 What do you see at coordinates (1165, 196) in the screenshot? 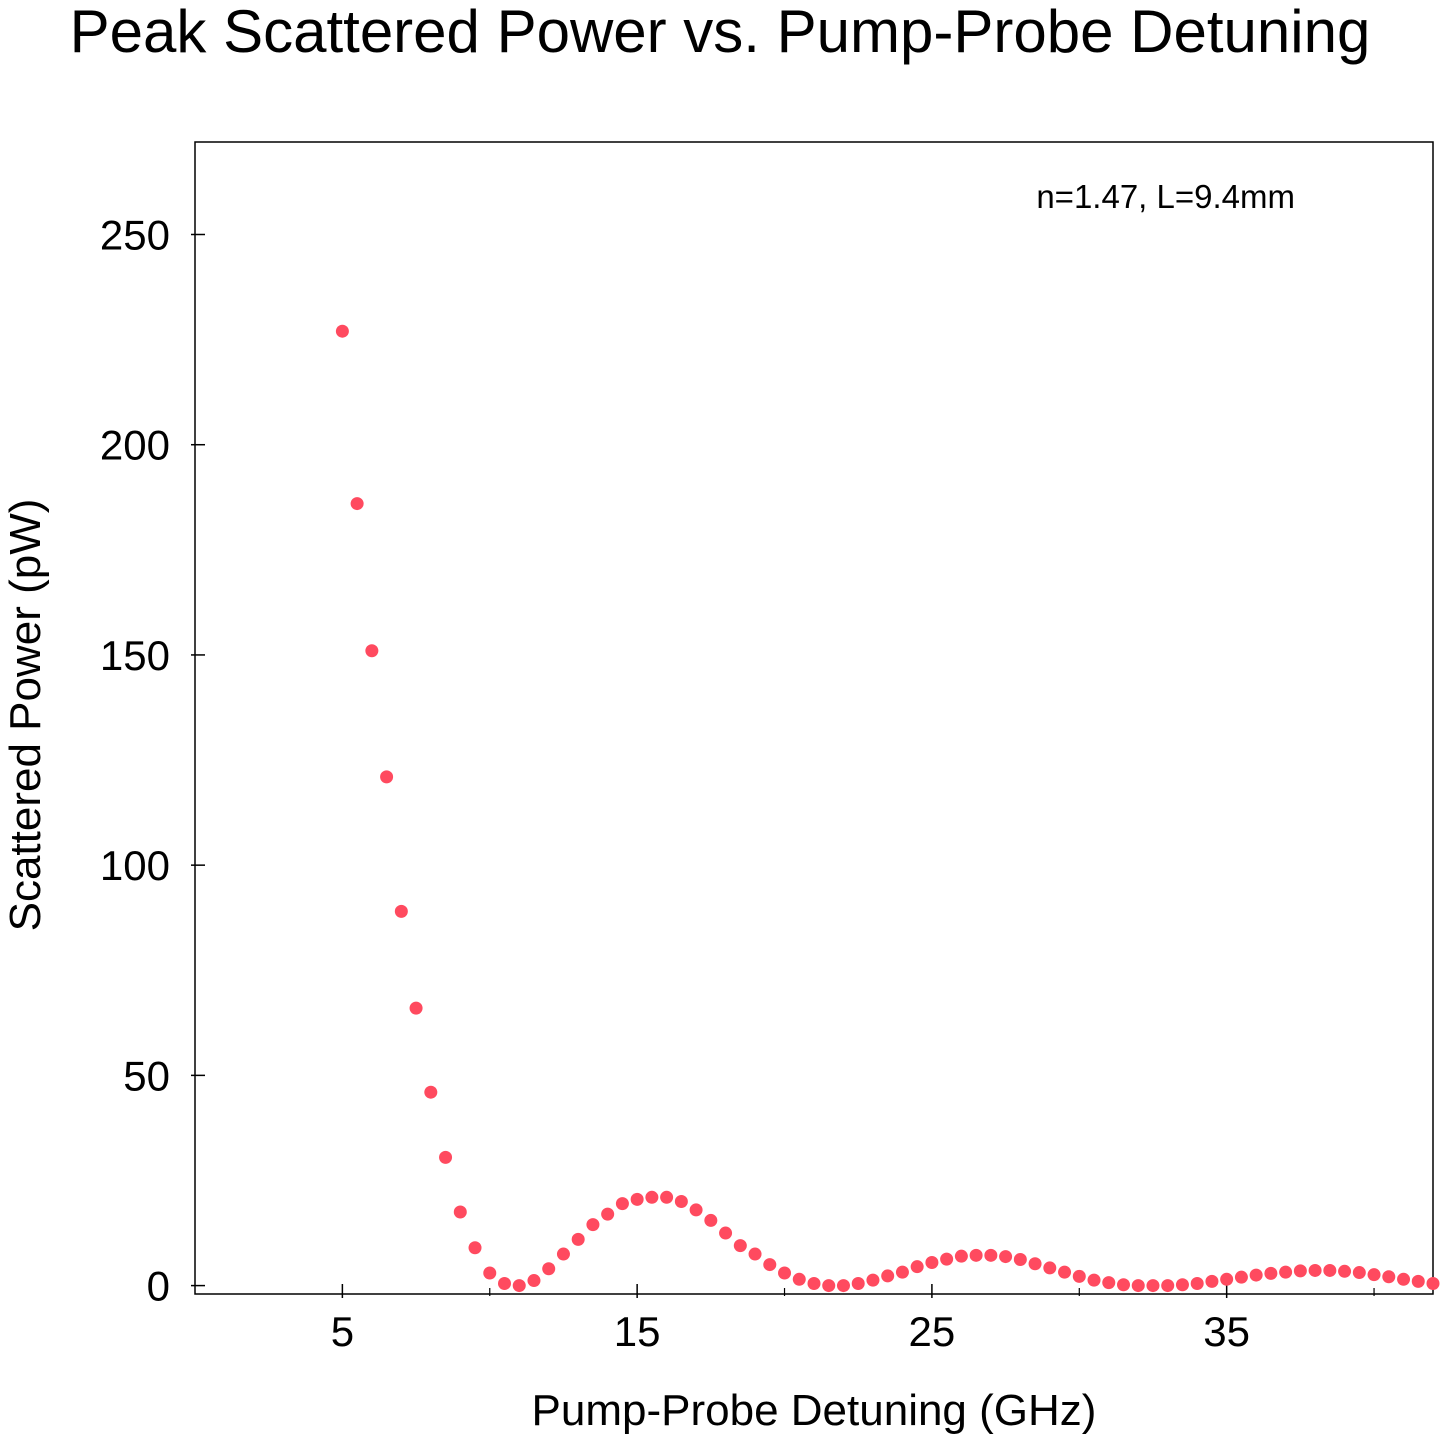
I see `chart-annotation: n=1.47, L=9.4mm` at bounding box center [1165, 196].